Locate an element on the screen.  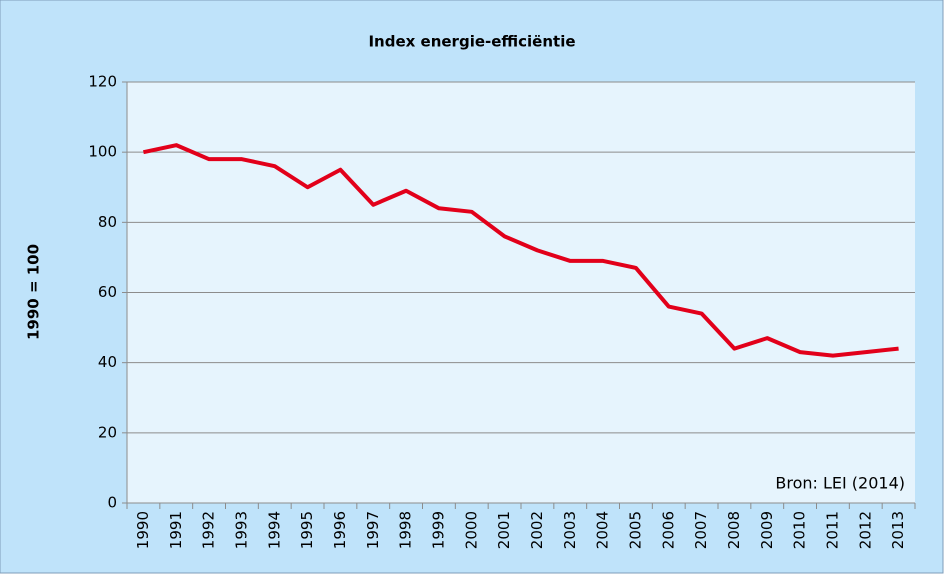
y-tick-label: 40 is located at coordinates (107, 362).